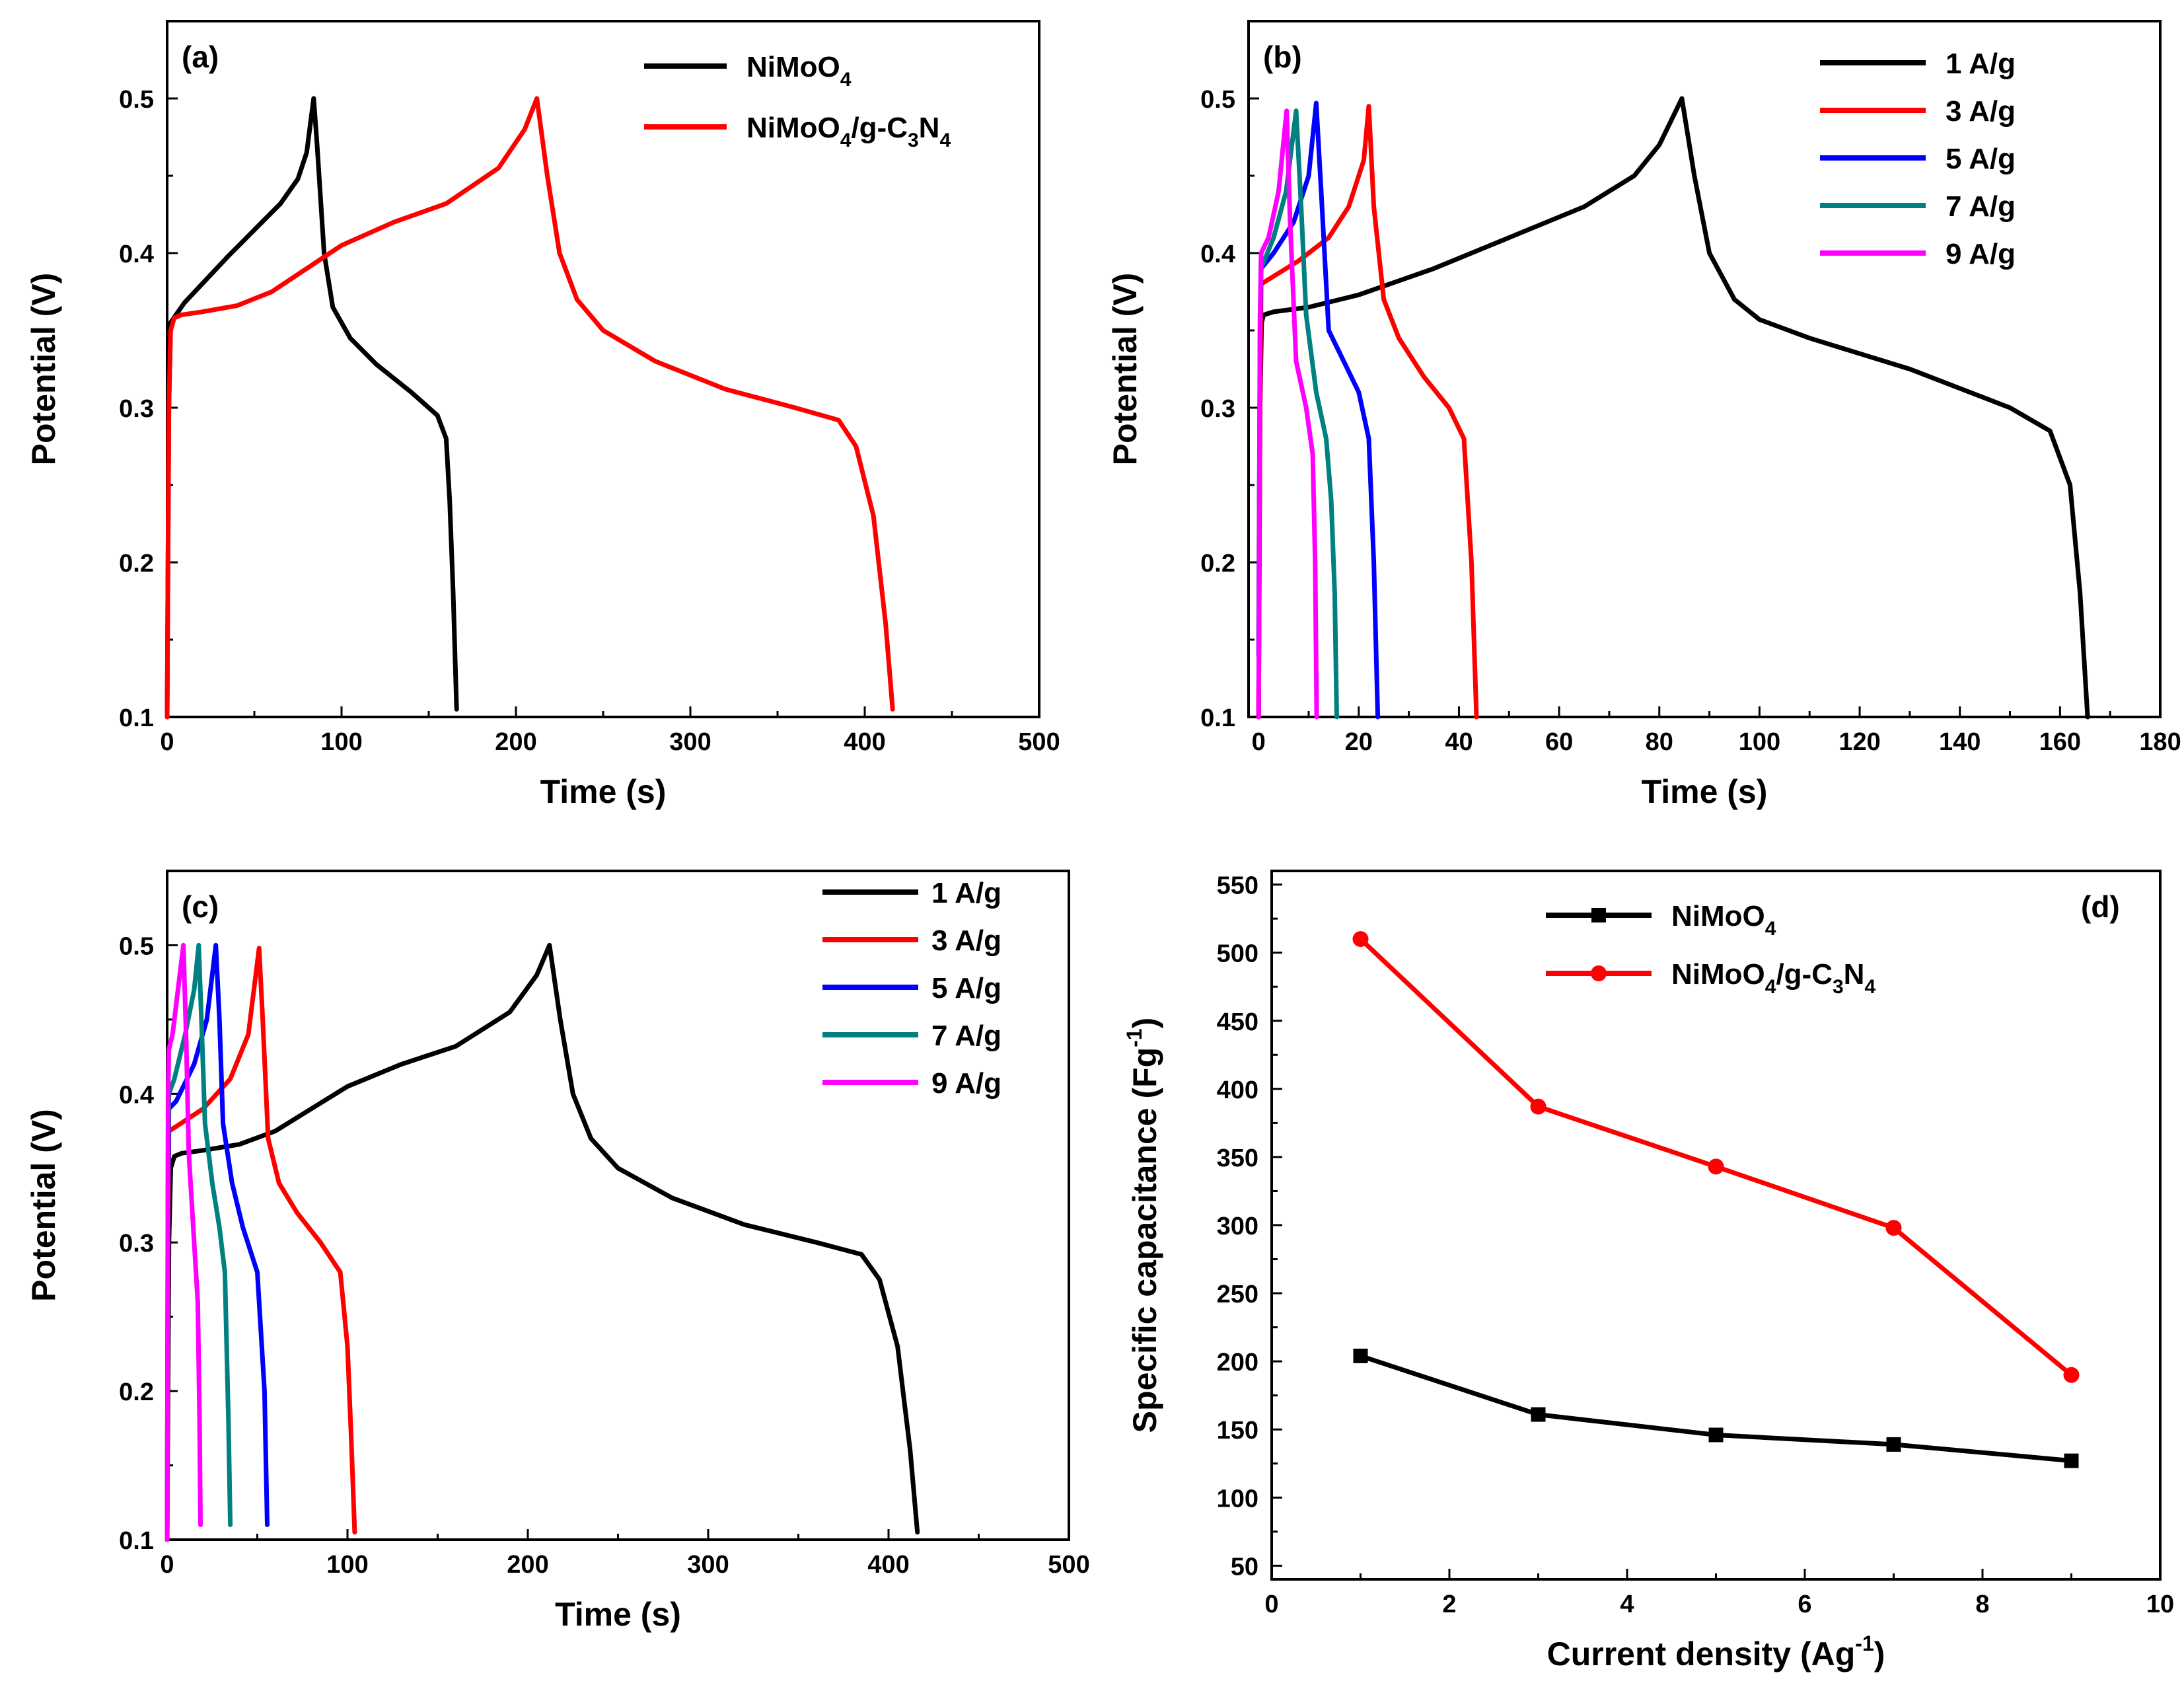 The image size is (2184, 1691). Describe the element at coordinates (864, 742) in the screenshot. I see `x-tick-label: 400` at that location.